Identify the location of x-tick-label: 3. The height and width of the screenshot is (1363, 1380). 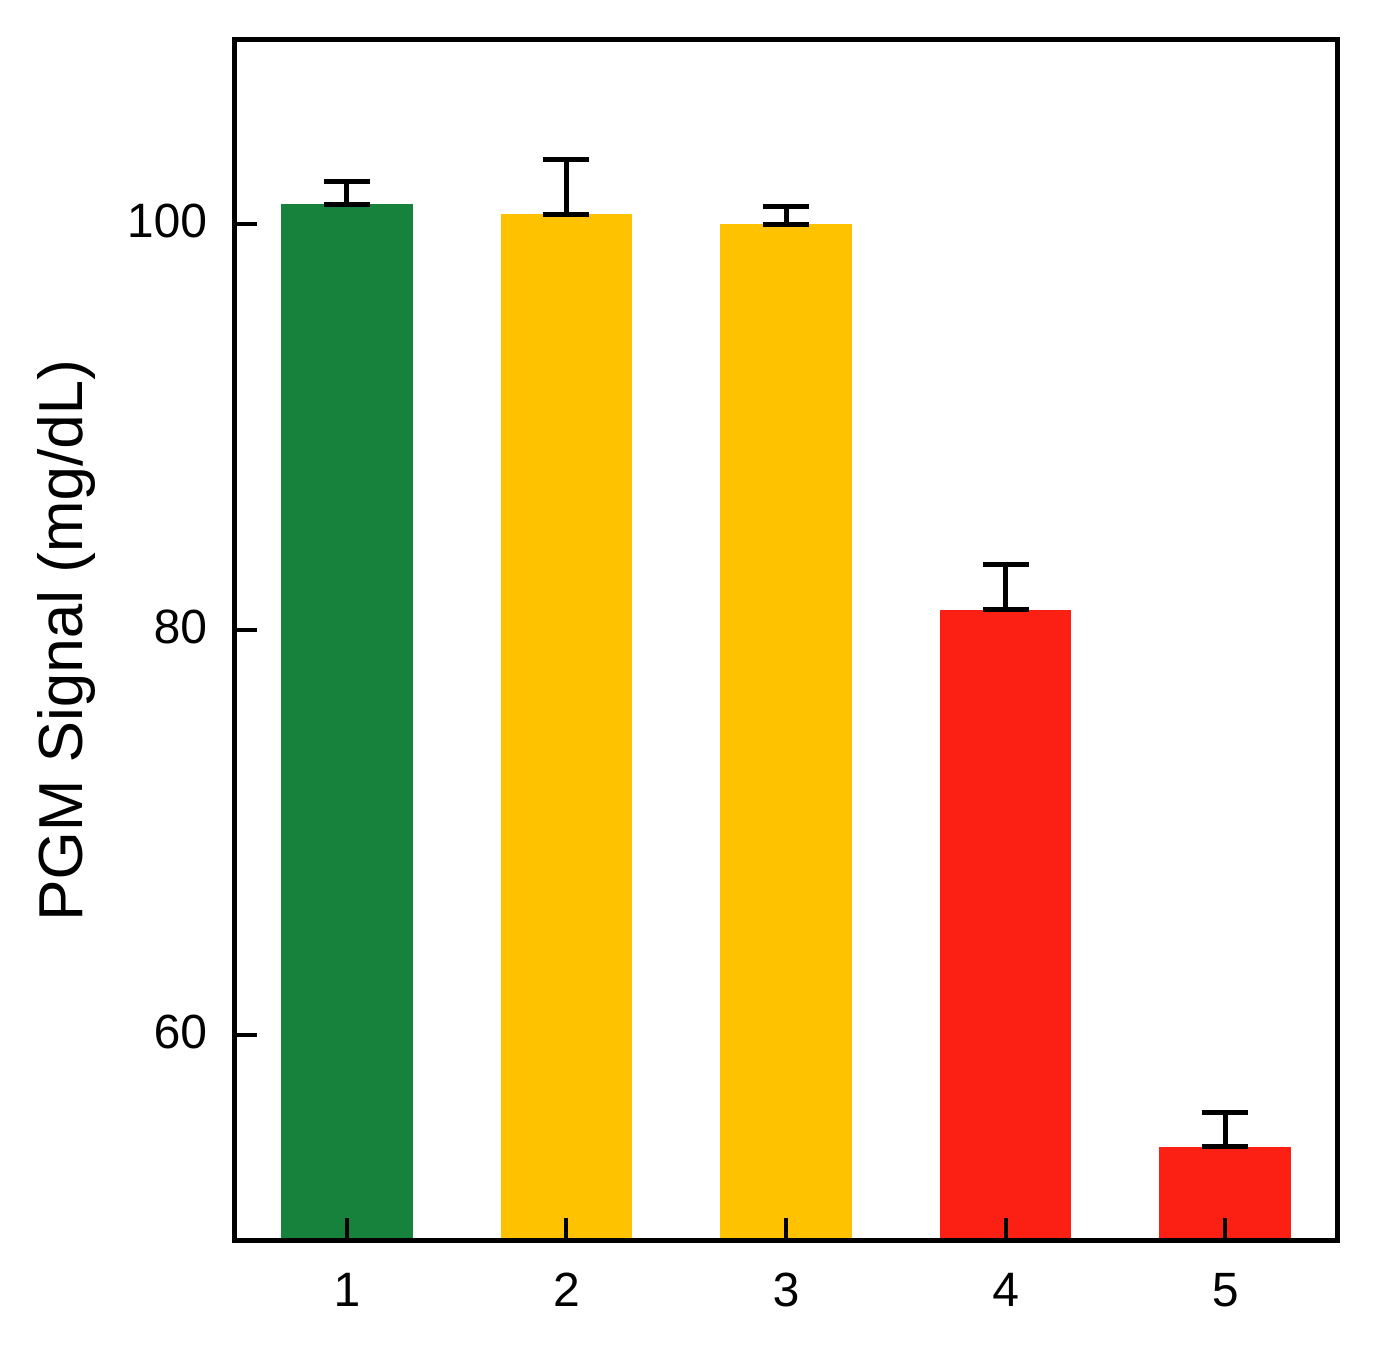
(786, 1290).